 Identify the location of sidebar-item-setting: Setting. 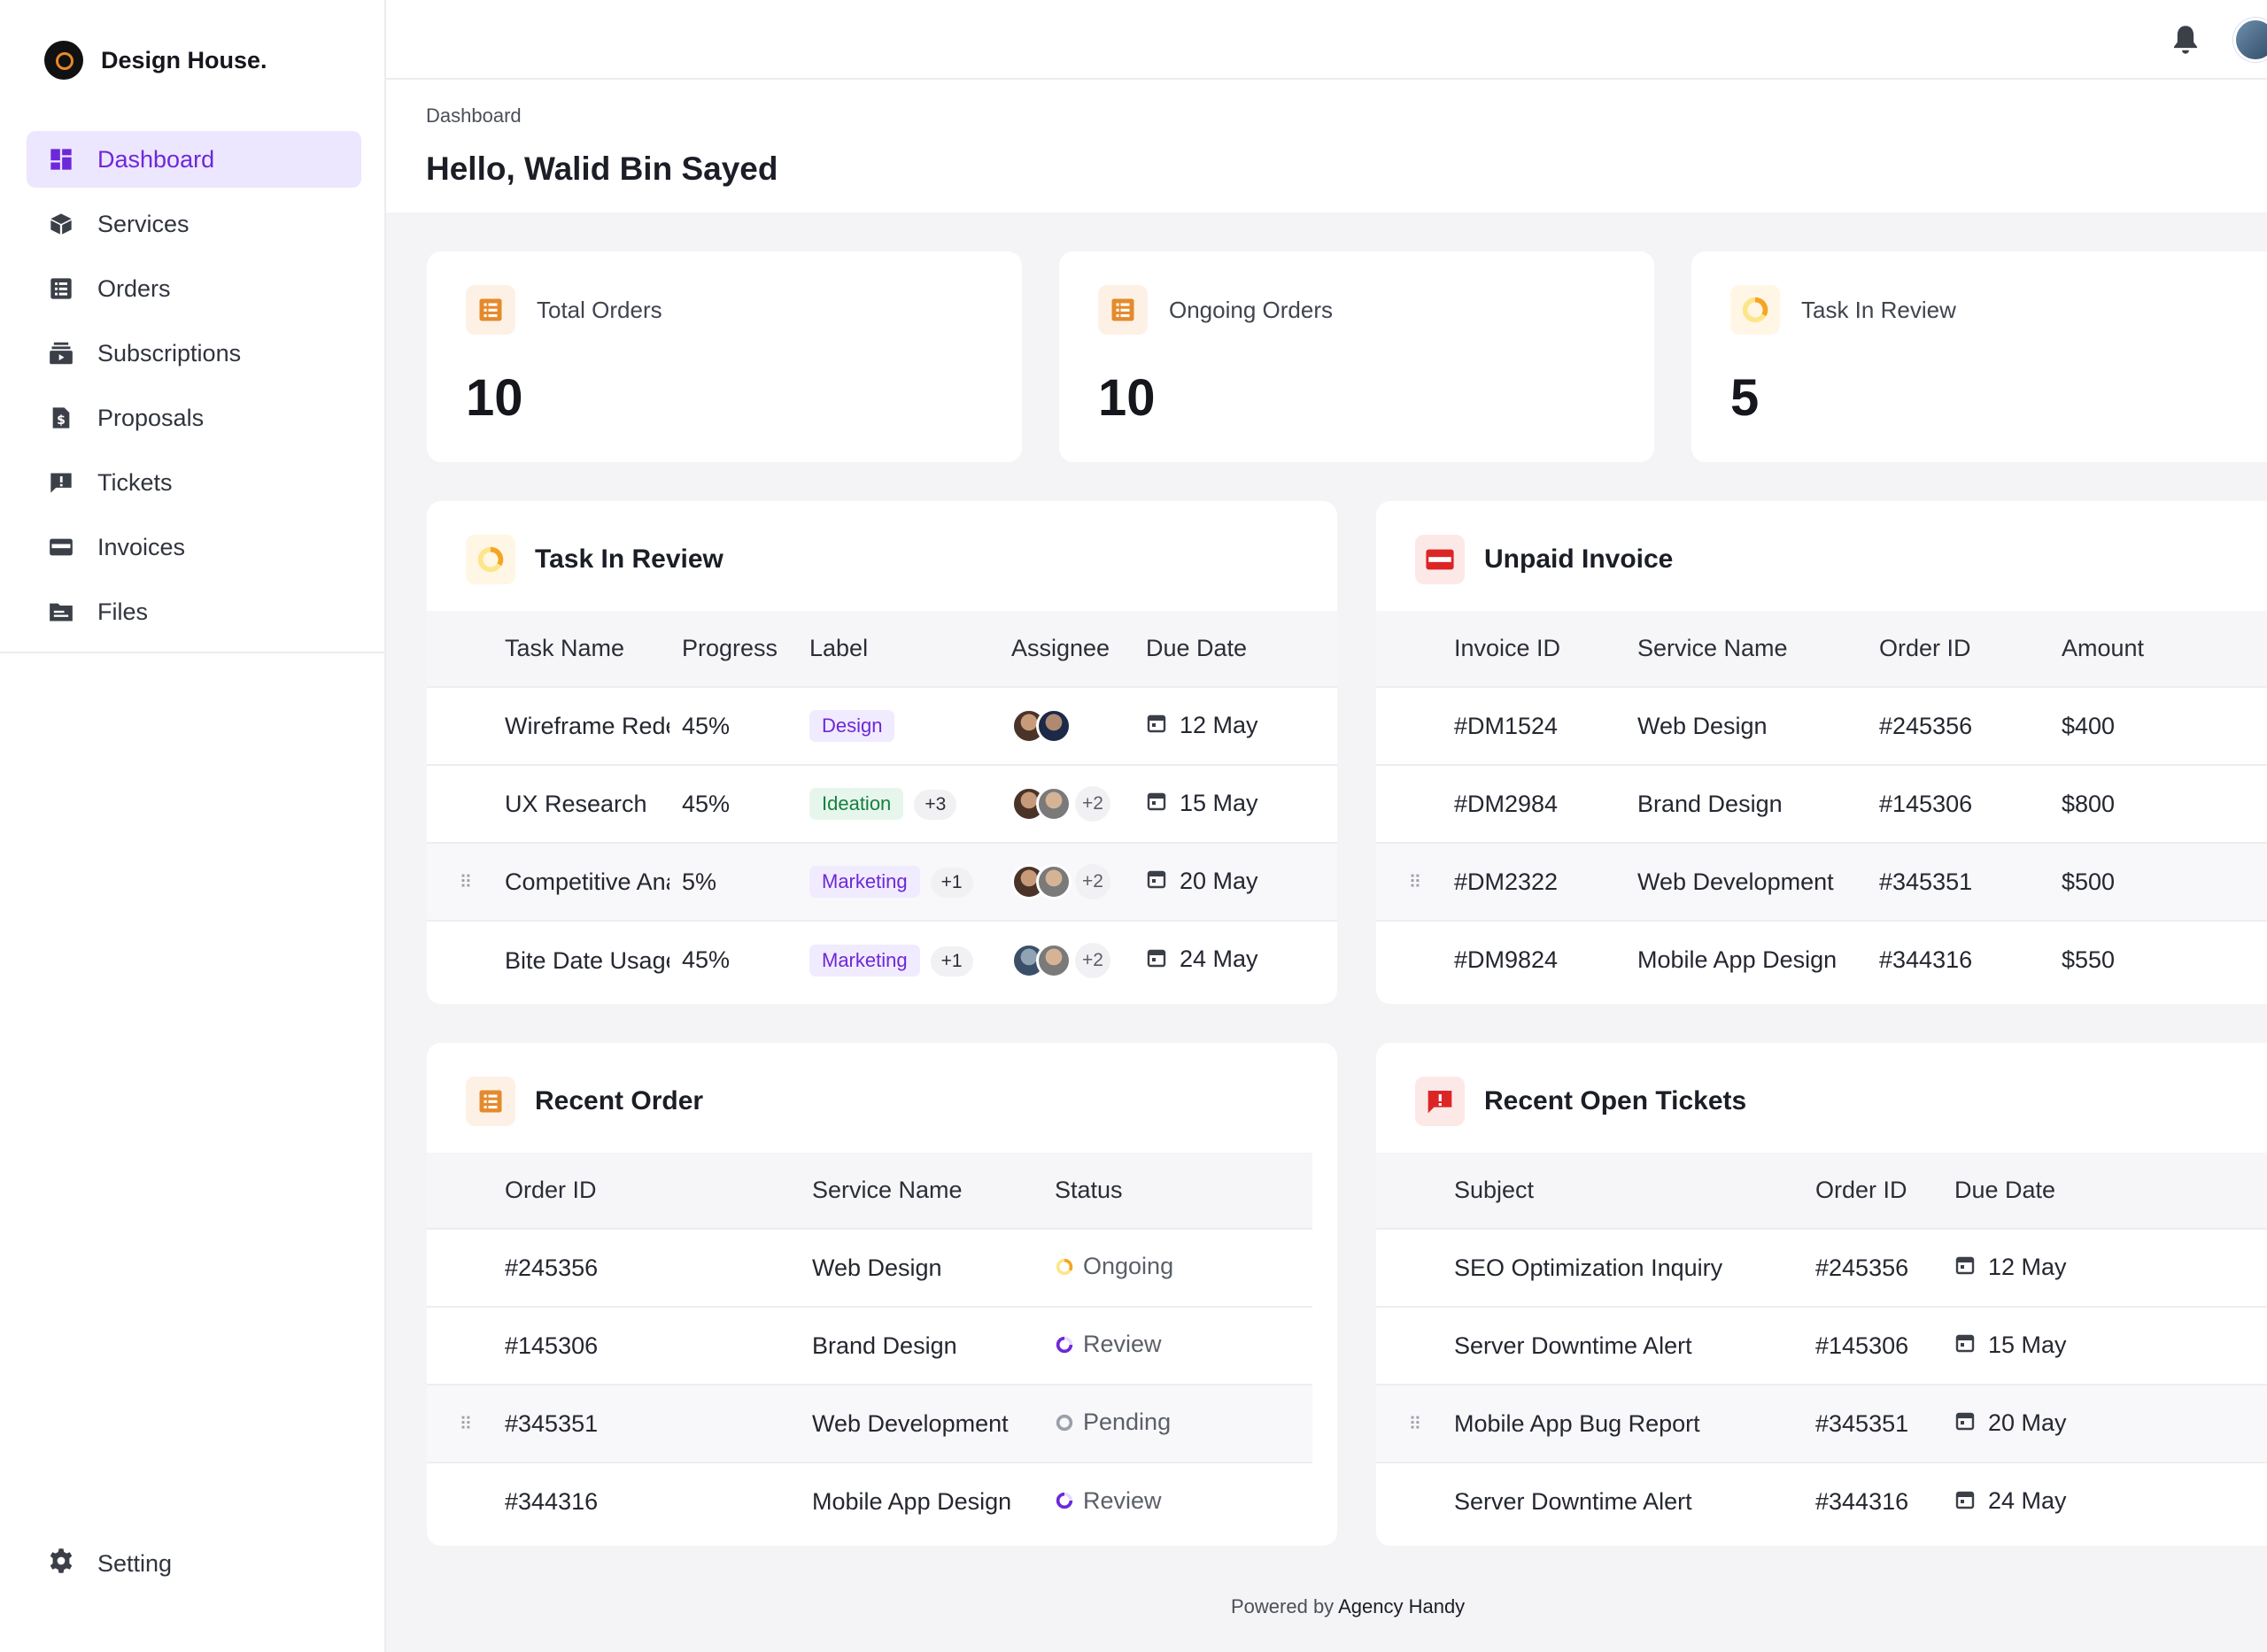
(110, 1564).